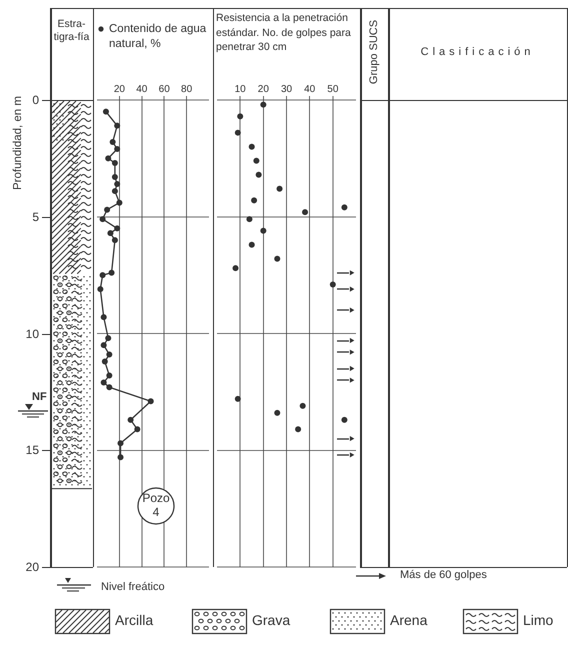  Describe the element at coordinates (187, 89) in the screenshot. I see `x-tick-label: 80` at that location.